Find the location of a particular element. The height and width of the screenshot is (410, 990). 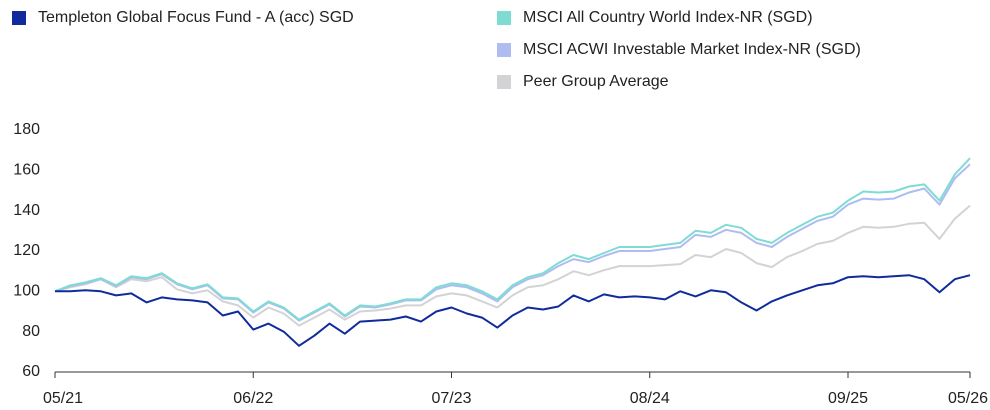

y-tick-label: 100 is located at coordinates (26, 291).